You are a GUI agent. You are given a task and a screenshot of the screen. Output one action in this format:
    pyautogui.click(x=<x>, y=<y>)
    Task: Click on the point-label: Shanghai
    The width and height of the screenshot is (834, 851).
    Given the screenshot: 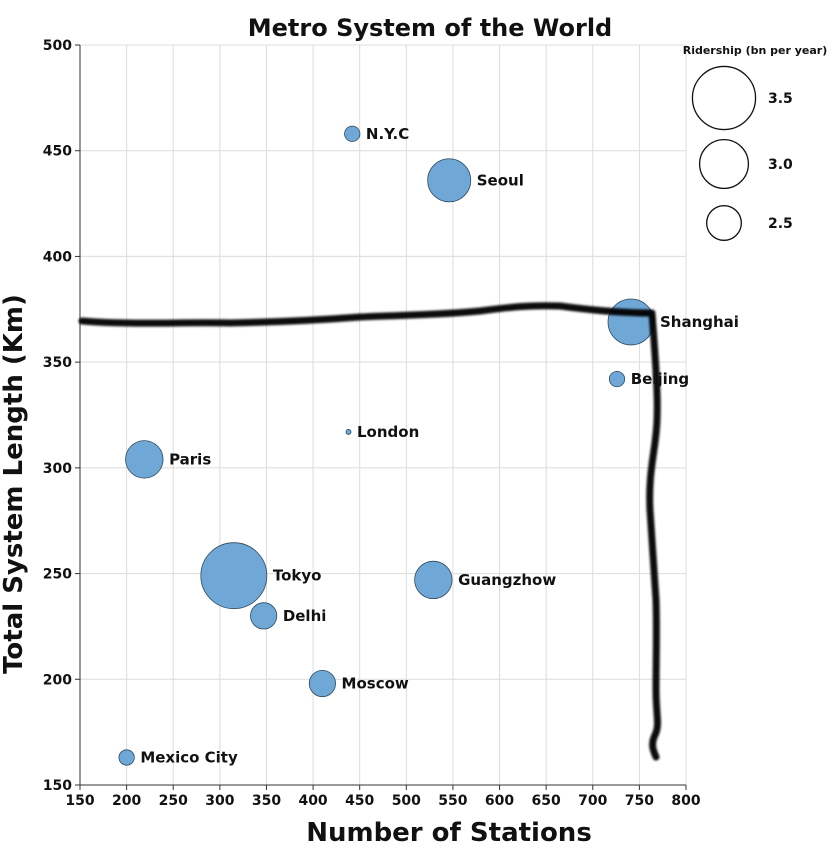 What is the action you would take?
    pyautogui.click(x=699, y=322)
    